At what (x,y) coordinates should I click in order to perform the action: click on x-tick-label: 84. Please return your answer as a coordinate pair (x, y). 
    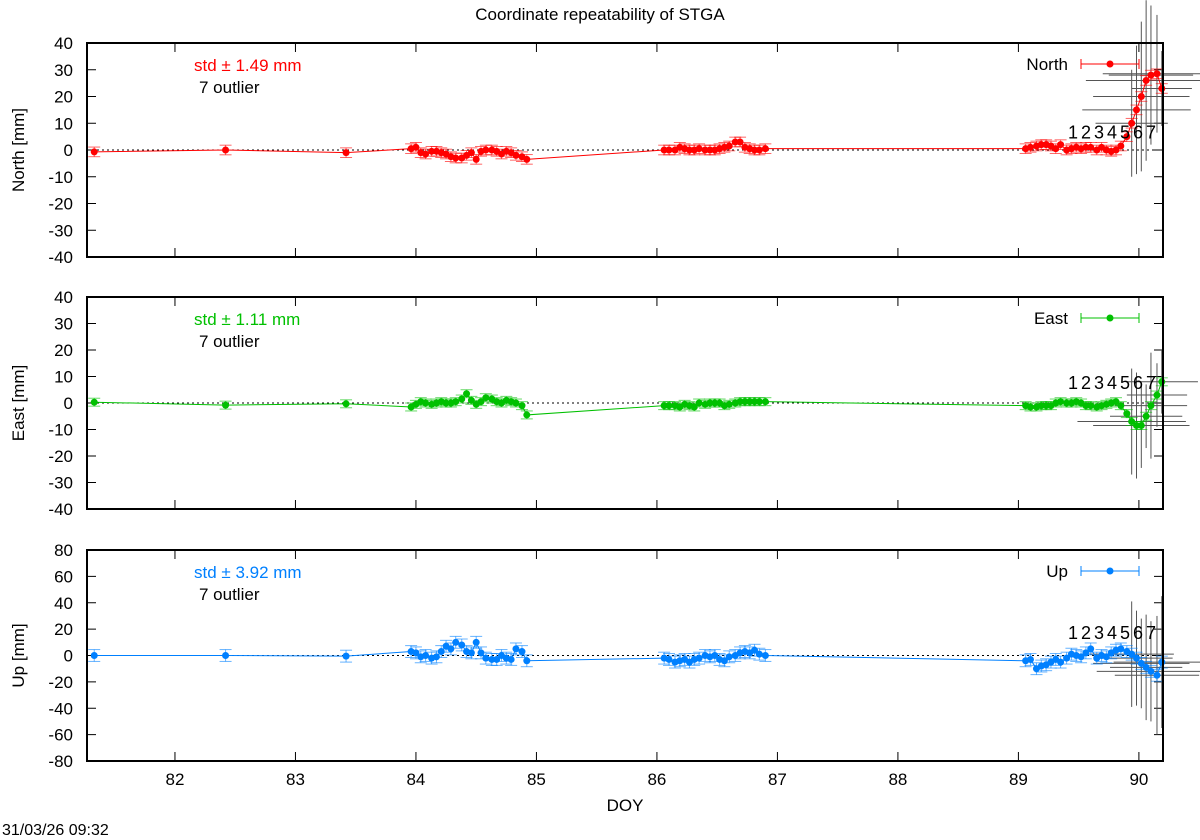
    Looking at the image, I should click on (415, 779).